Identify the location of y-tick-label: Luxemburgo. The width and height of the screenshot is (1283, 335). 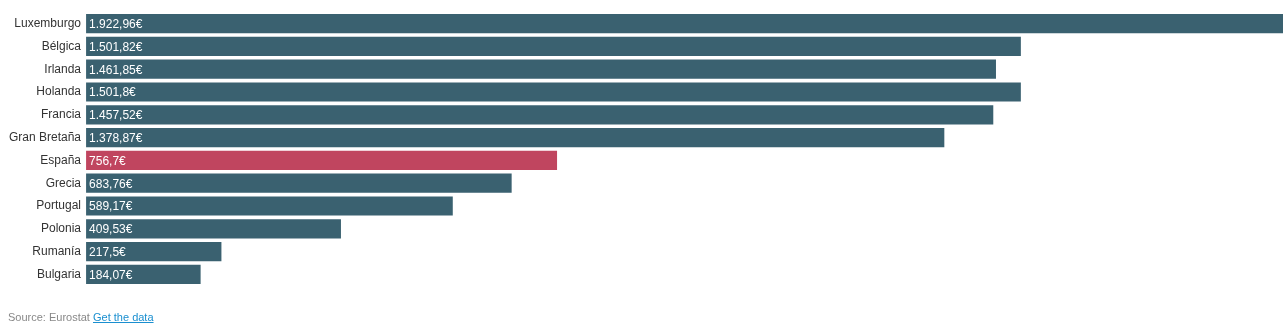
(48, 22).